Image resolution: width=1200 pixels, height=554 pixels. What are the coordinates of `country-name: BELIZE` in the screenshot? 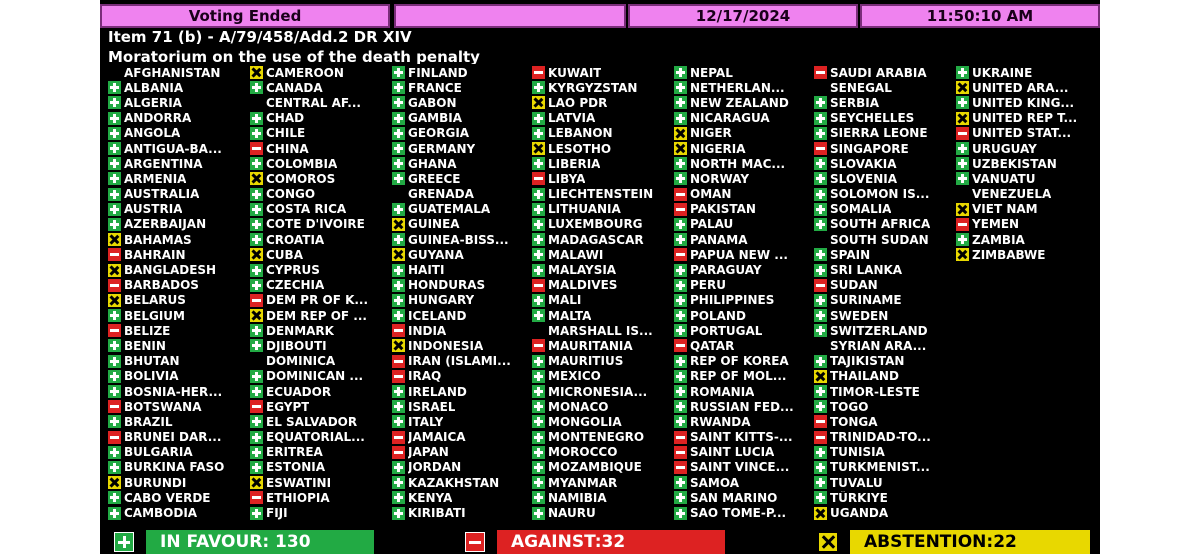 It's located at (147, 330).